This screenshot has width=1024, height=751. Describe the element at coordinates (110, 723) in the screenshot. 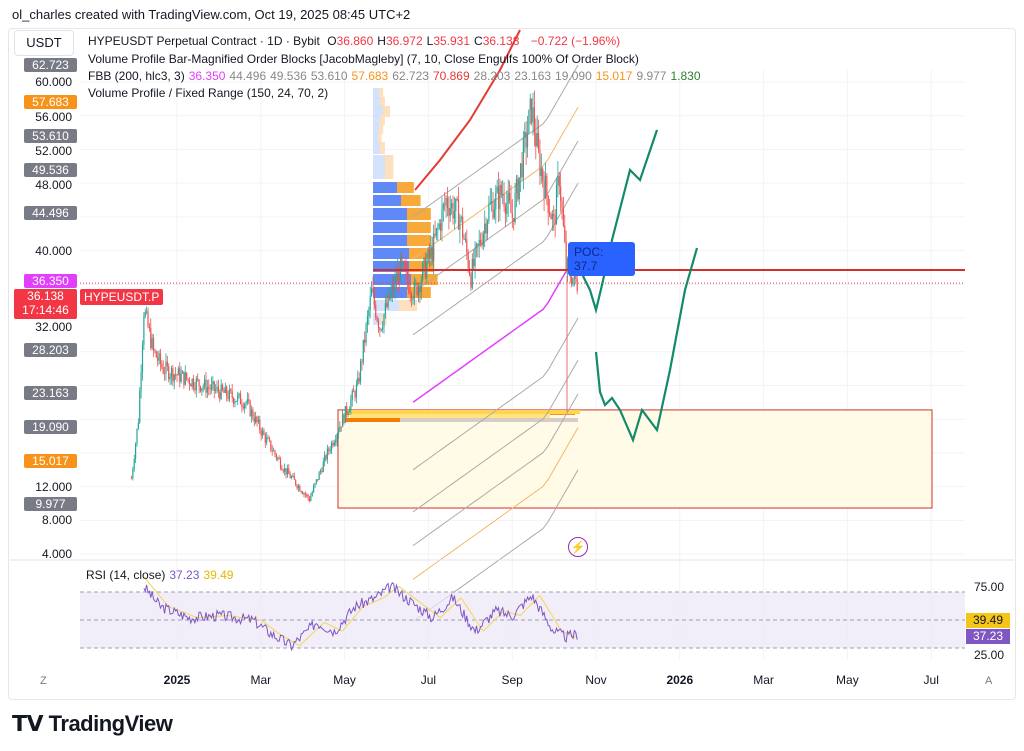

I see `logo-text: TradingView` at that location.